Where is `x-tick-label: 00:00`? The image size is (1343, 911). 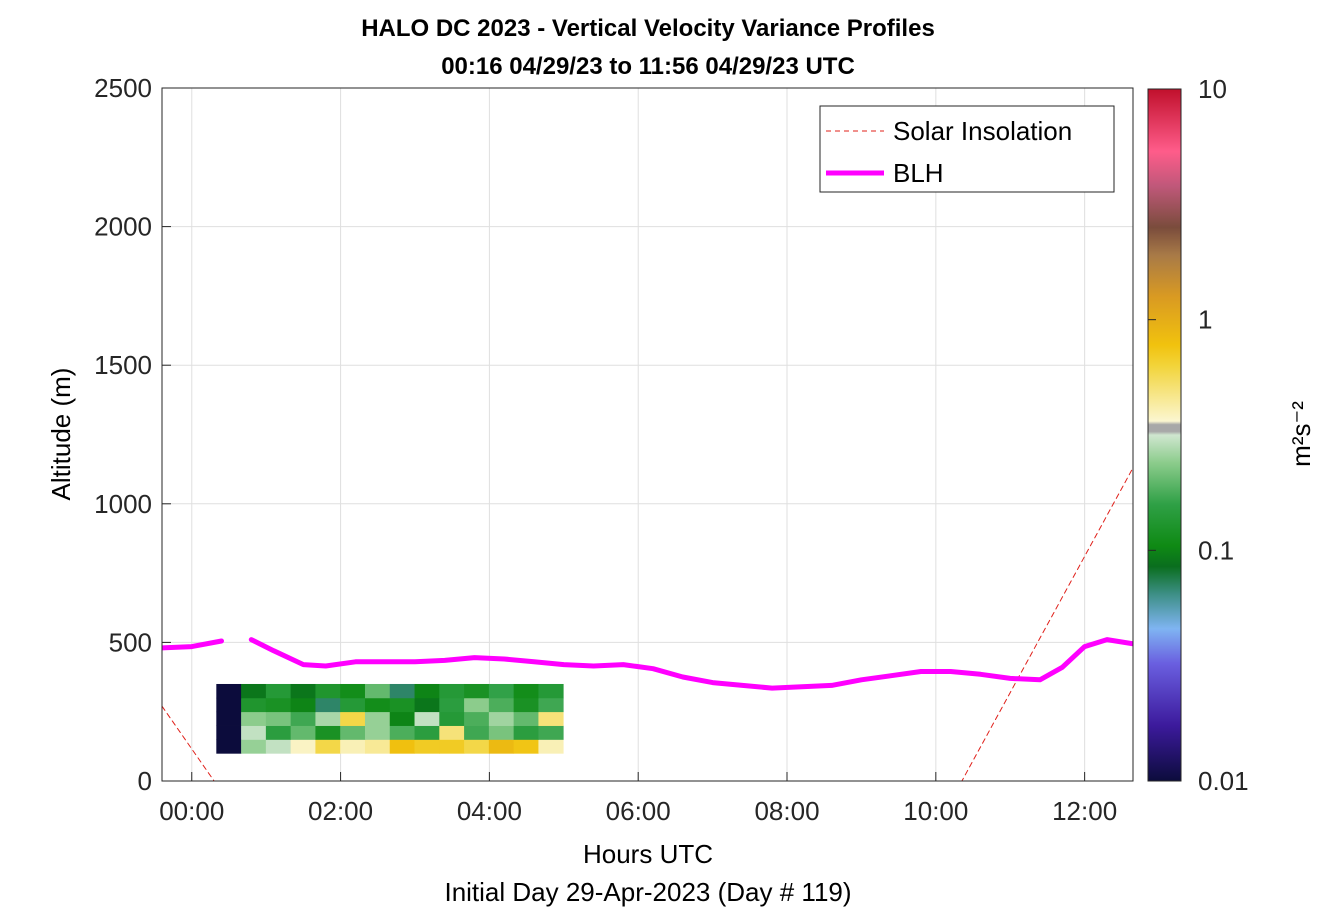
x-tick-label: 00:00 is located at coordinates (191, 811).